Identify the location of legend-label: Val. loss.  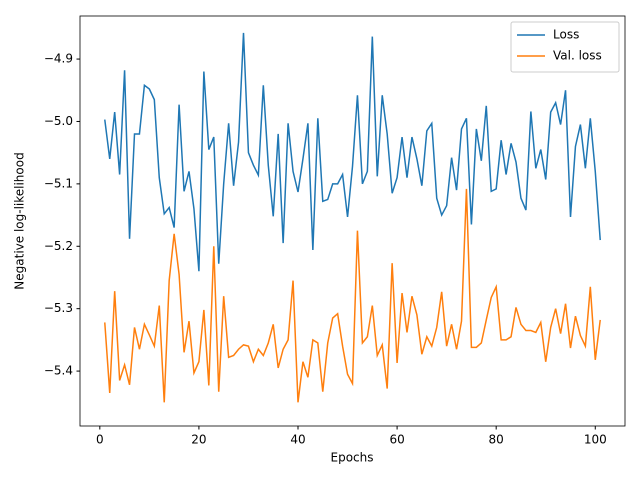
(577, 56).